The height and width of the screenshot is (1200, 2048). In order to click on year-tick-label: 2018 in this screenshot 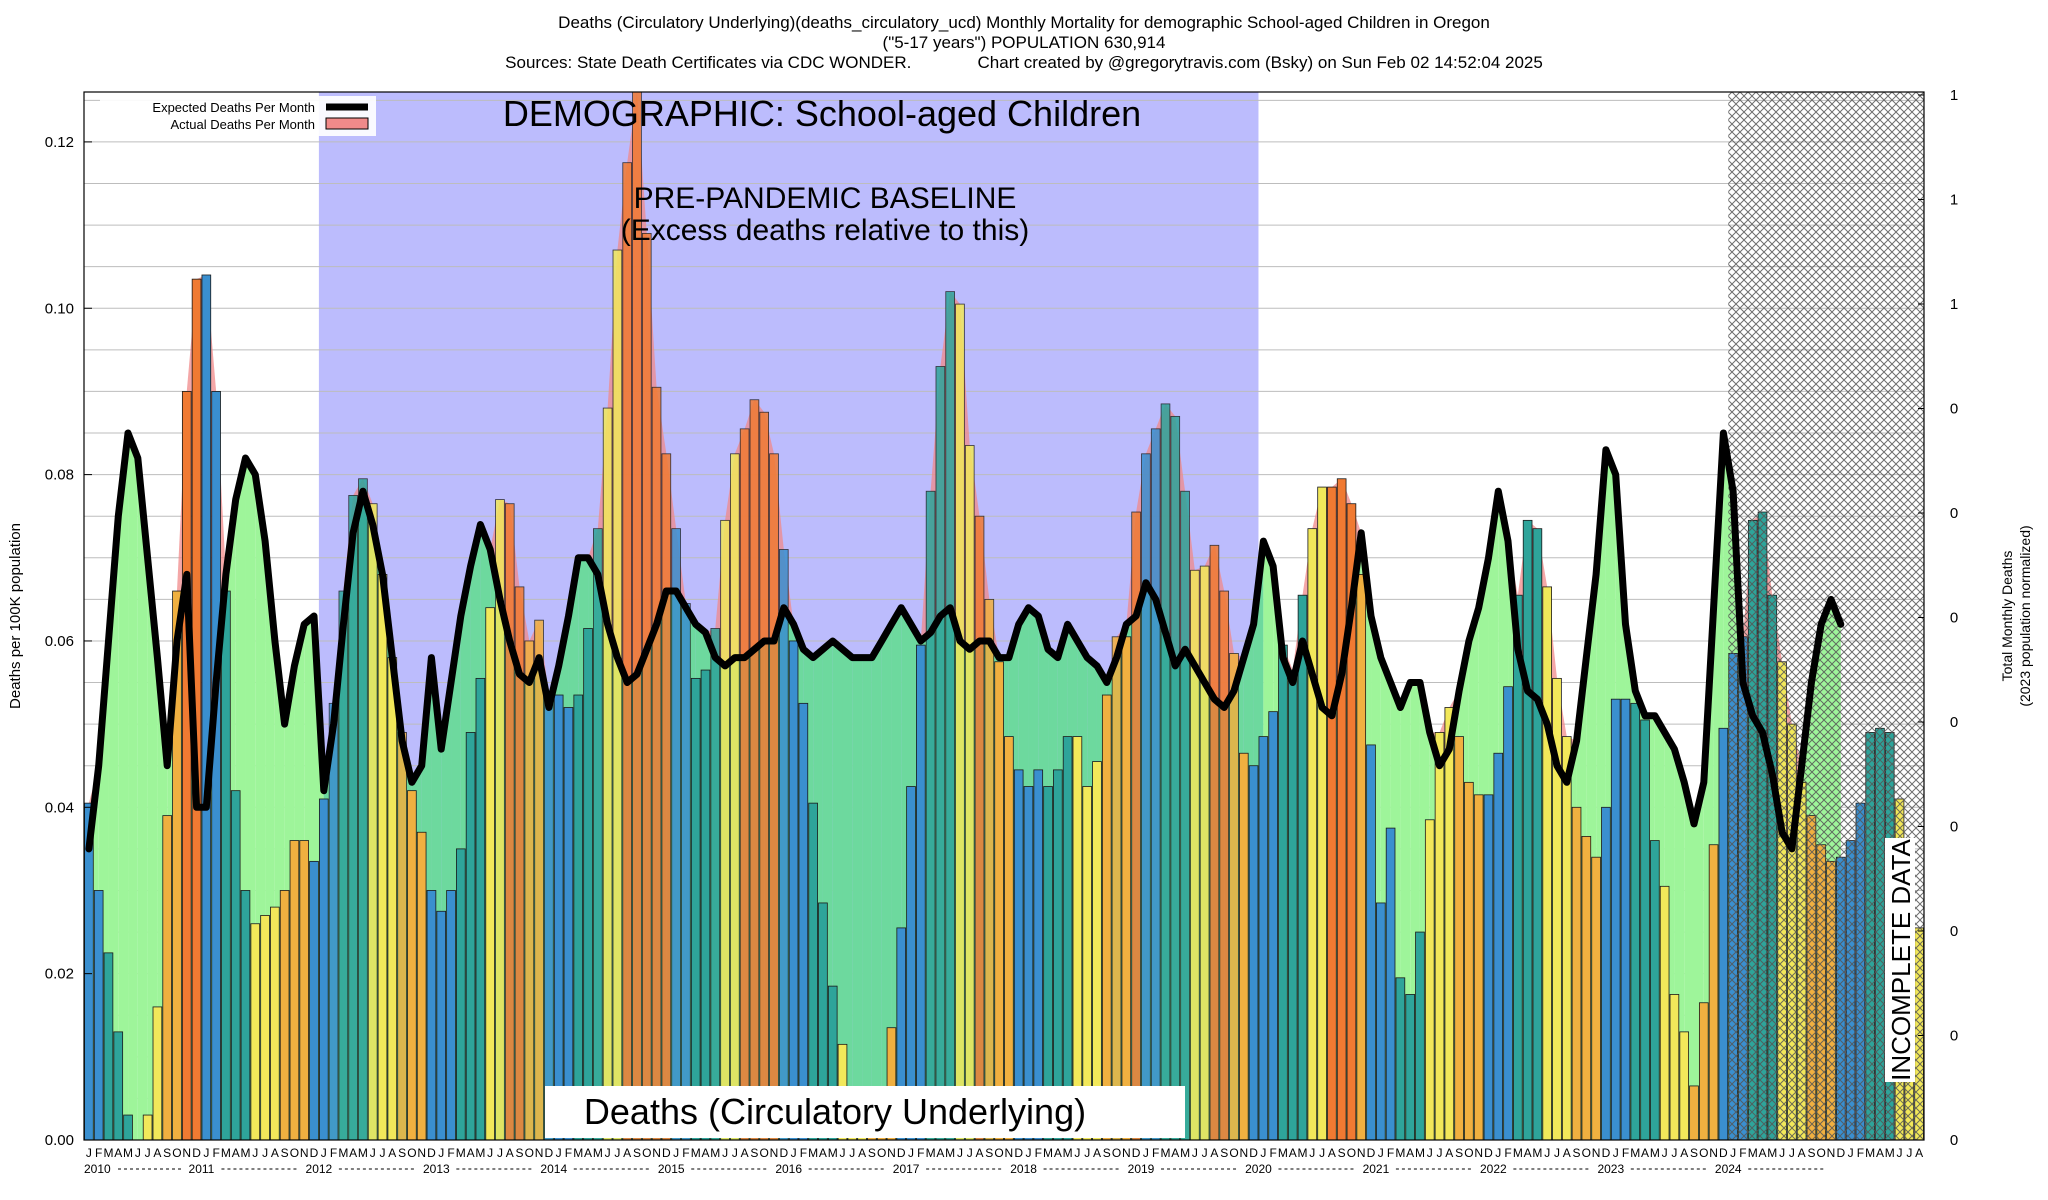, I will do `click(1023, 1169)`.